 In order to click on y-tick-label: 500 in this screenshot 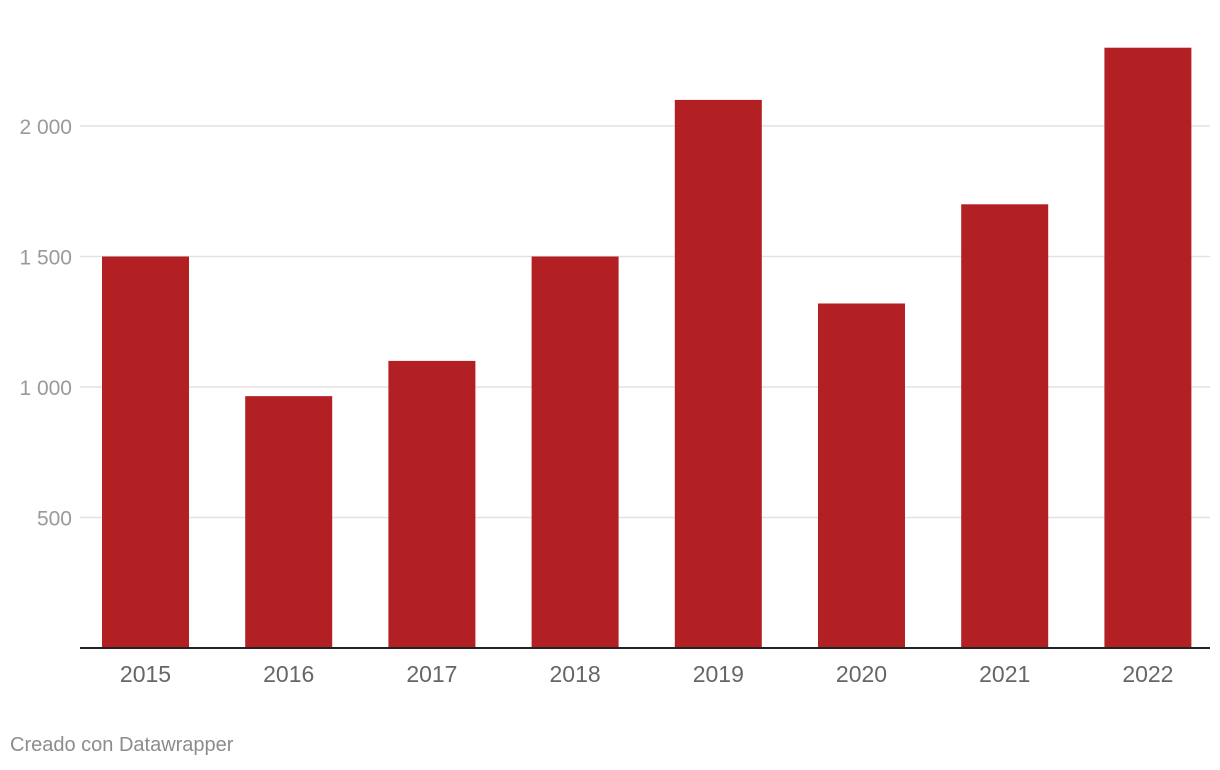, I will do `click(54, 519)`.